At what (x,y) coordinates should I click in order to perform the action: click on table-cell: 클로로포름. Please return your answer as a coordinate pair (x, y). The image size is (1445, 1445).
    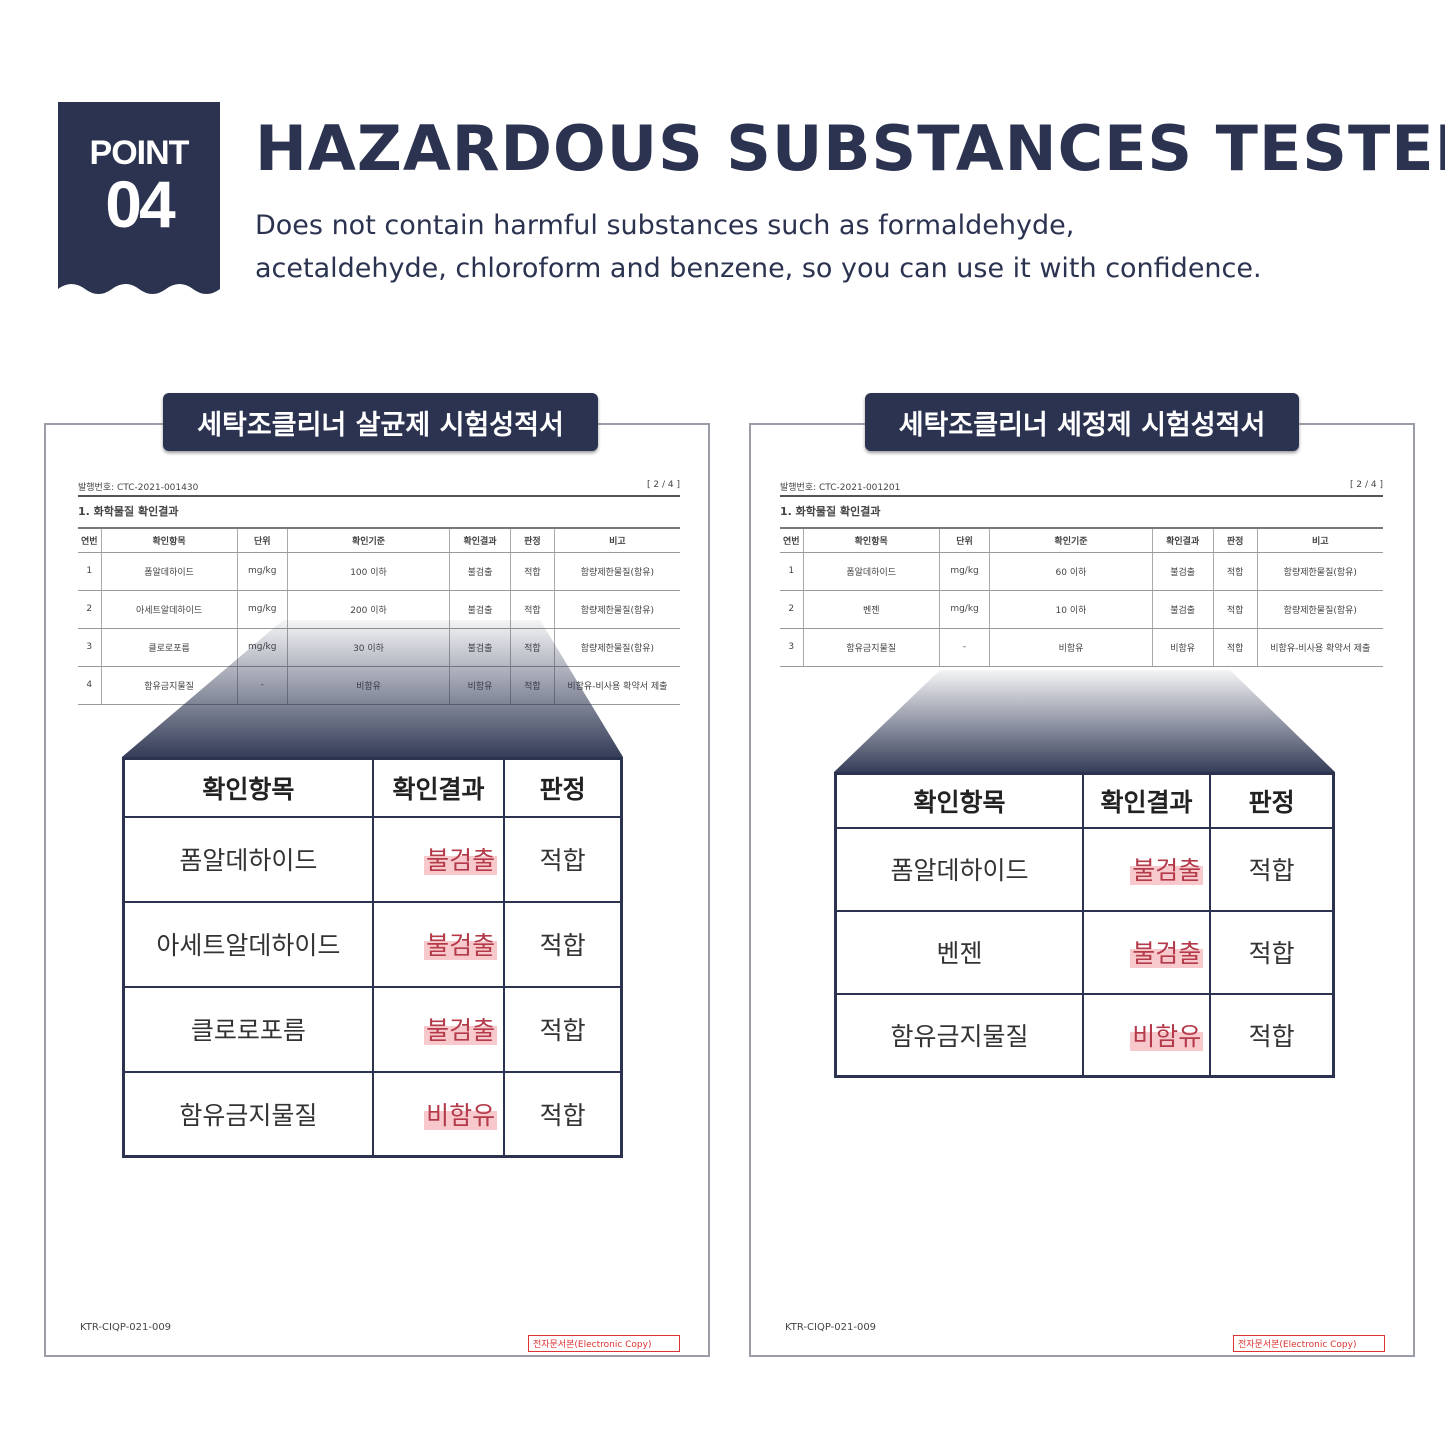
    Looking at the image, I should click on (169, 647).